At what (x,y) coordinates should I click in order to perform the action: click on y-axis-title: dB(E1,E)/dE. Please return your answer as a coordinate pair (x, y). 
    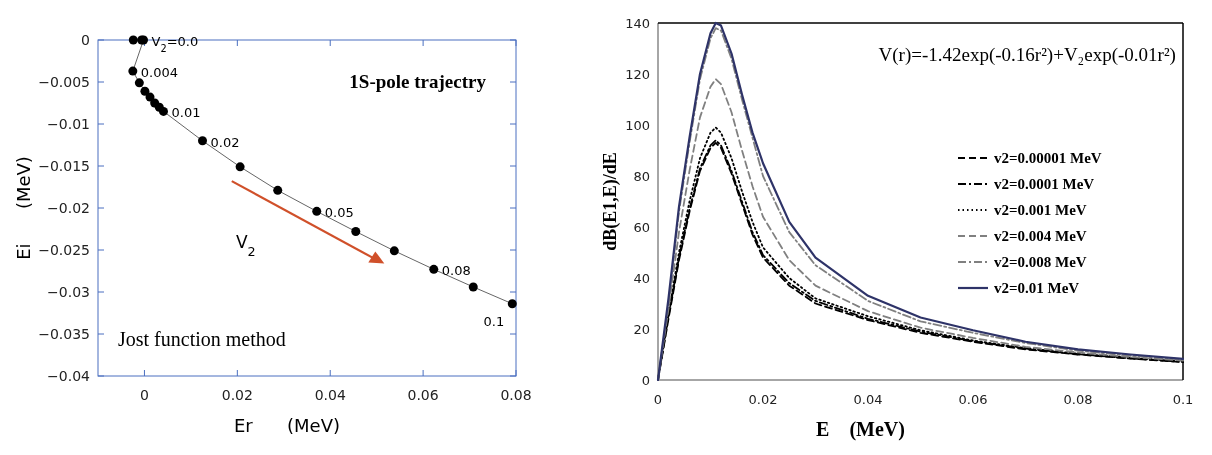
    Looking at the image, I should click on (610, 201).